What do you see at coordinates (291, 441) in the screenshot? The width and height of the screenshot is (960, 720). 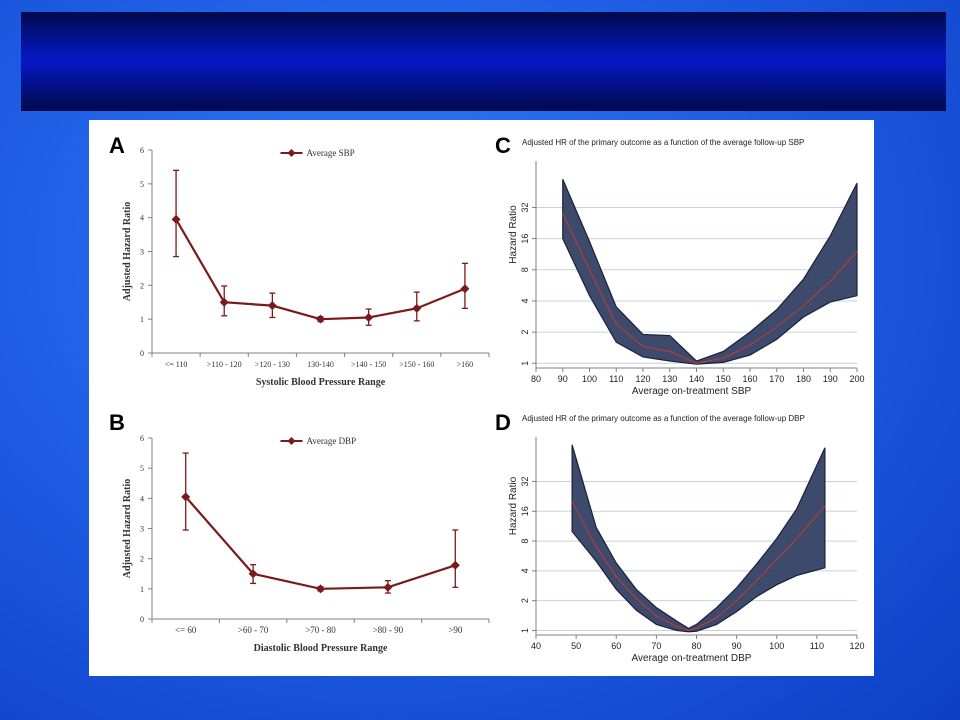 I see `chart-b-legend-marker` at bounding box center [291, 441].